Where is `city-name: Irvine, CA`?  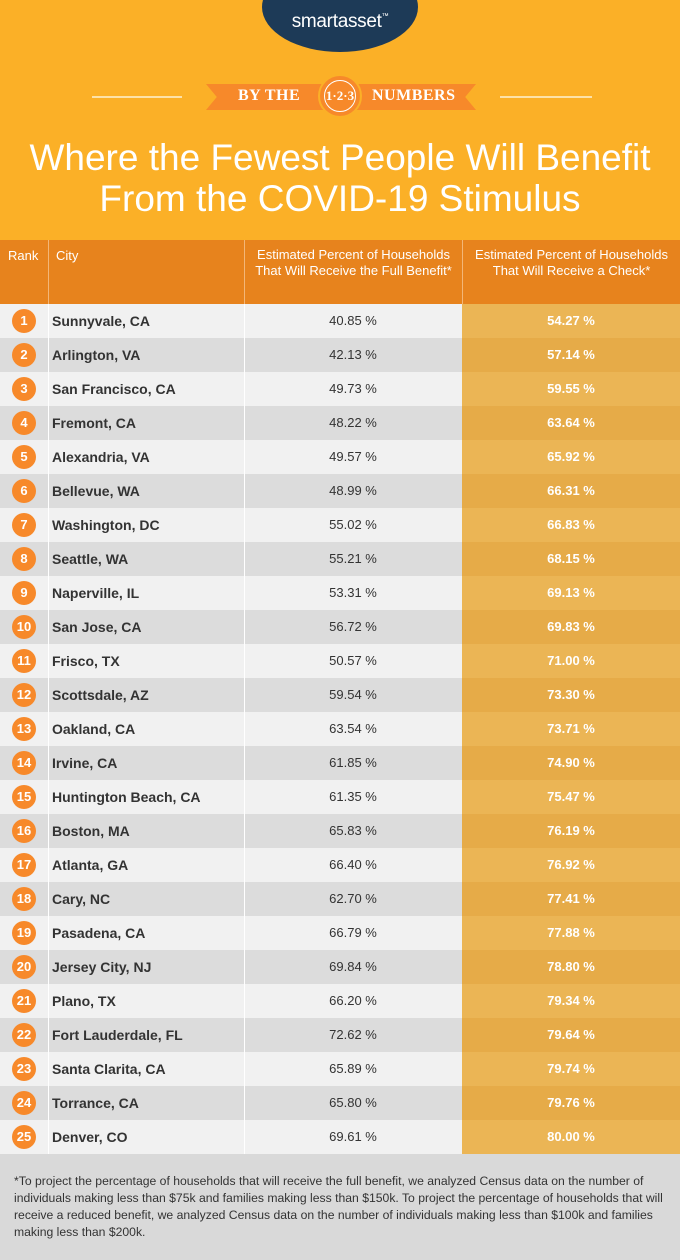
city-name: Irvine, CA is located at coordinates (85, 763).